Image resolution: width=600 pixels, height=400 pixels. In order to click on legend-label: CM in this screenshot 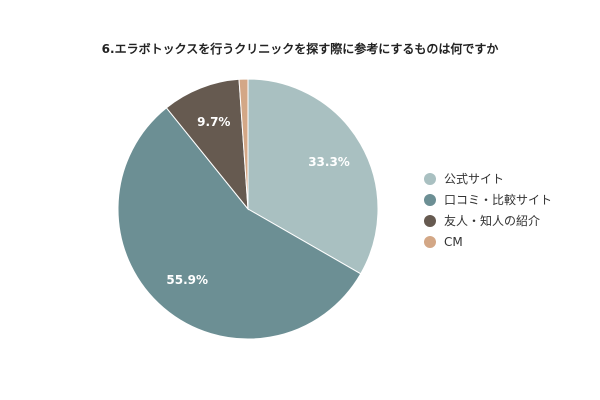, I will do `click(453, 241)`.